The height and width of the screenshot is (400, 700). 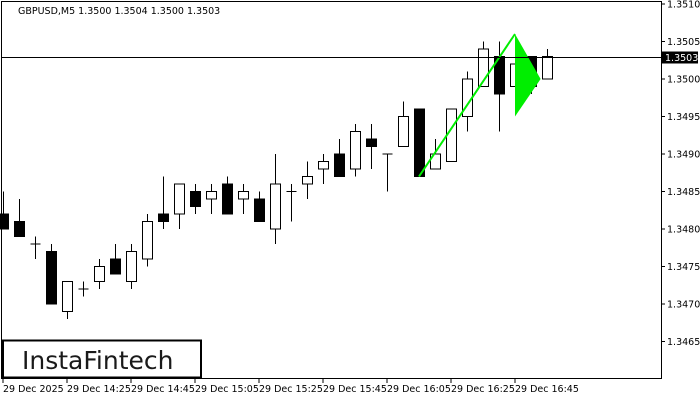 What do you see at coordinates (683, 117) in the screenshot?
I see `y-tick-label: 1.3495` at bounding box center [683, 117].